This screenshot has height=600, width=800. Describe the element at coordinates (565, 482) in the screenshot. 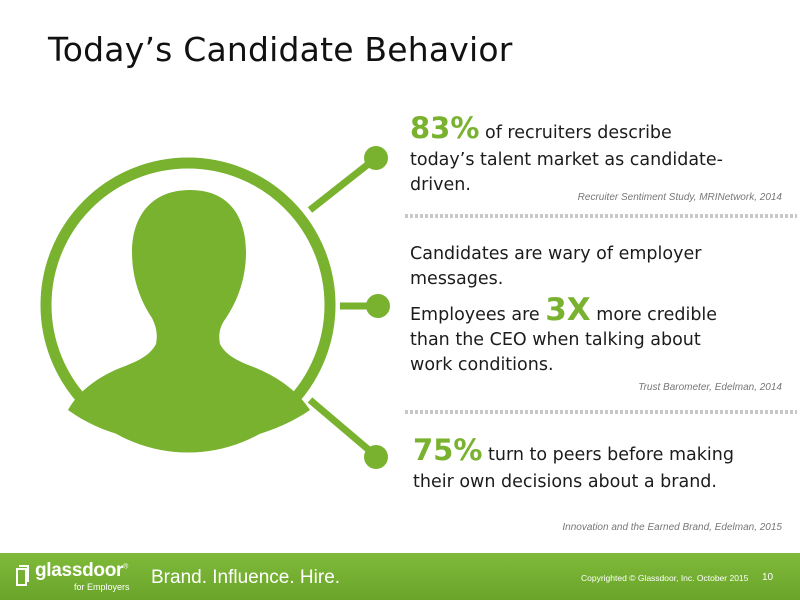

I see `stat-line: their own decisions about a brand.` at that location.